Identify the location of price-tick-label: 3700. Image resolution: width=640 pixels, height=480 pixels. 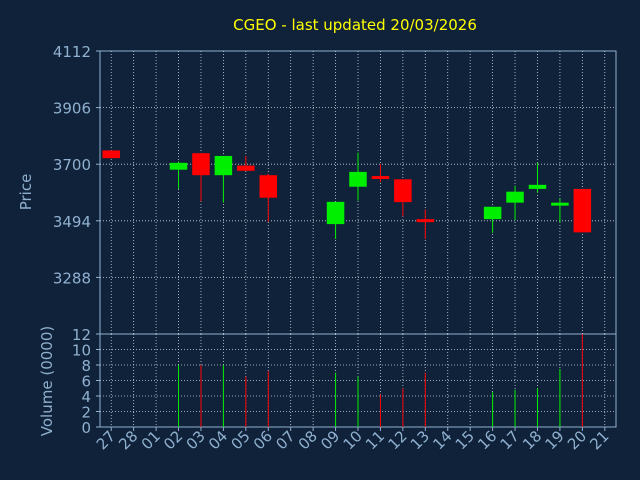
(72, 165).